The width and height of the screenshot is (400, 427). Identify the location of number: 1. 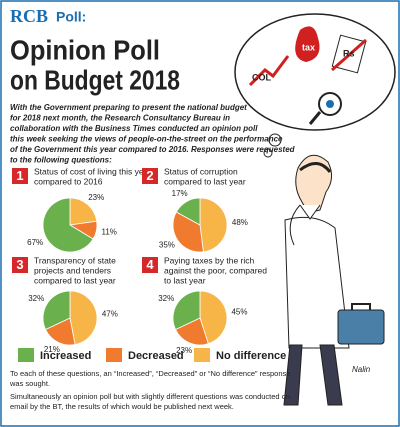
(19, 175).